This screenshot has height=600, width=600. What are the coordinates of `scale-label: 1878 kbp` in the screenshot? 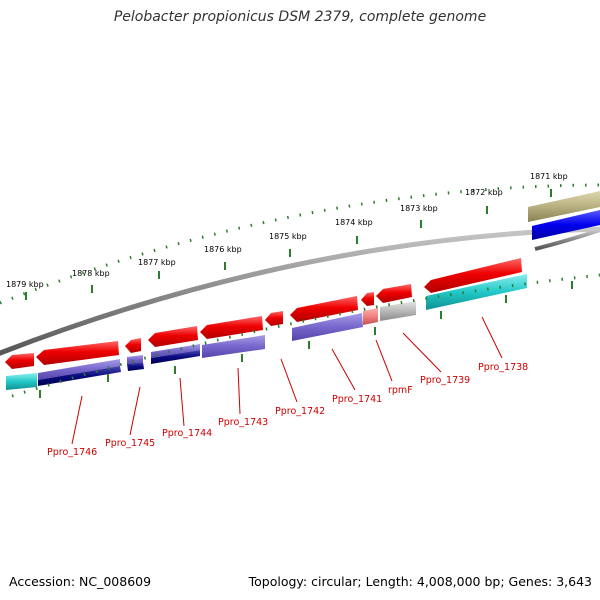 It's located at (91, 273).